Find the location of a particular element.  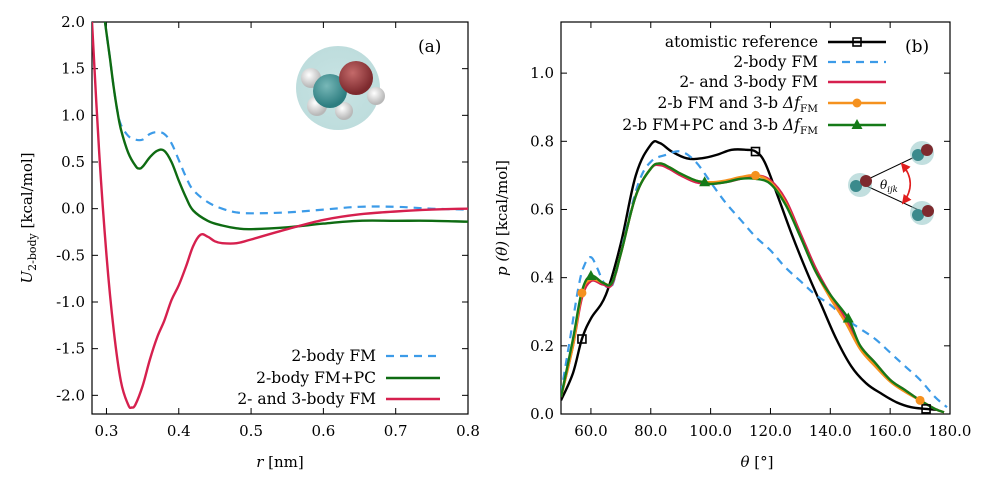

inset-angle-label: θijk is located at coordinates (889, 186).